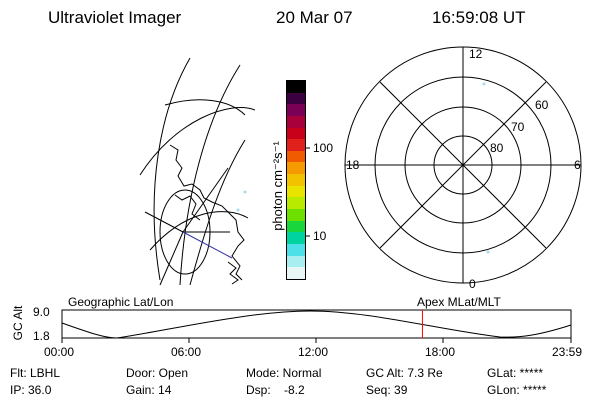 The width and height of the screenshot is (600, 400). What do you see at coordinates (323, 148) in the screenshot?
I see `colorbar-tick-100: 100` at bounding box center [323, 148].